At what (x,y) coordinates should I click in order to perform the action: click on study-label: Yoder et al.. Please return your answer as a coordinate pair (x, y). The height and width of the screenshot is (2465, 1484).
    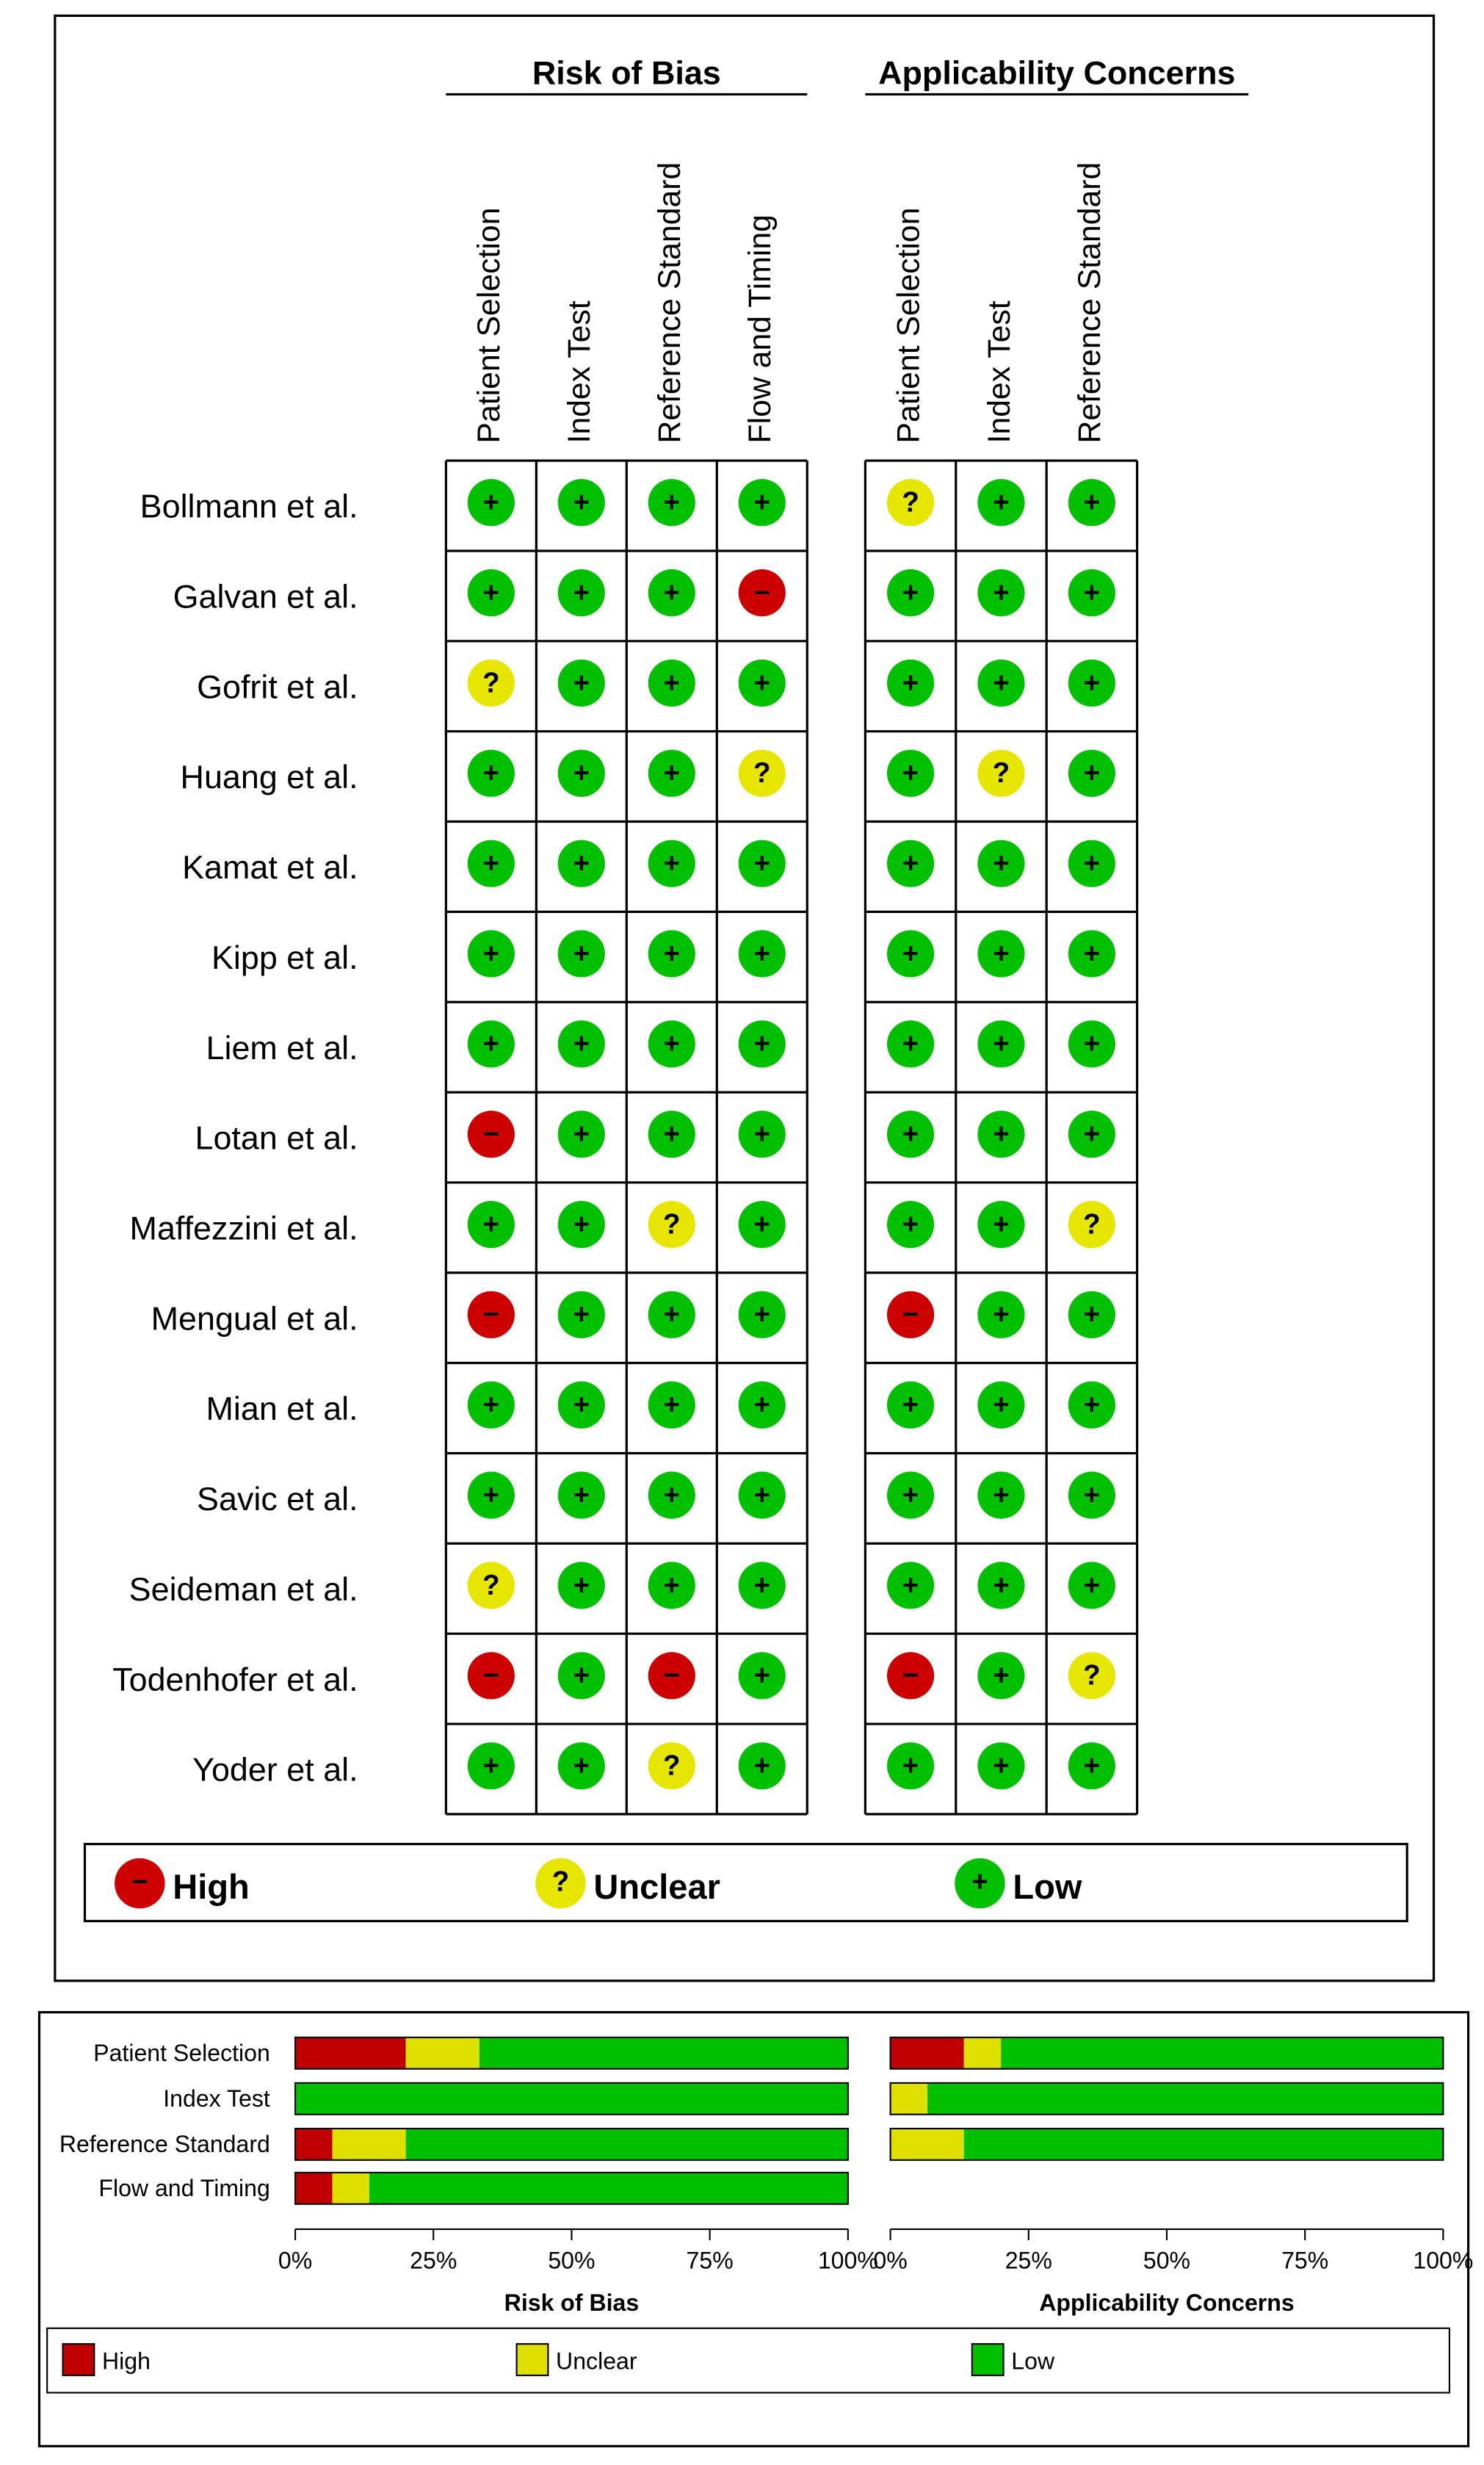
    Looking at the image, I should click on (275, 1770).